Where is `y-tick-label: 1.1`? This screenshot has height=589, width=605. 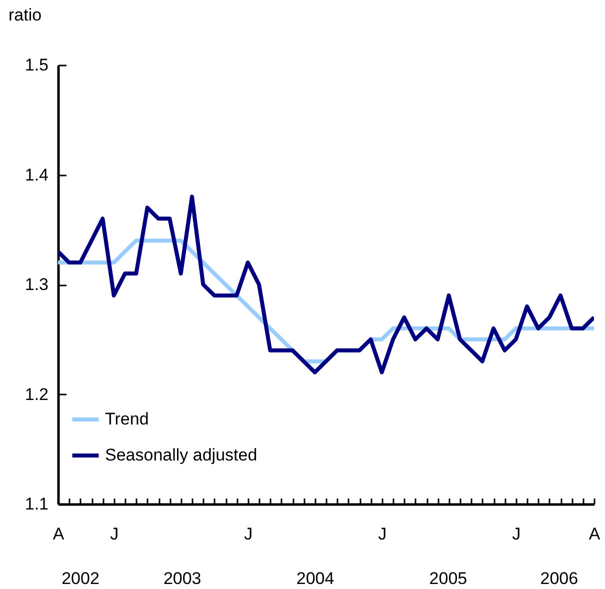
y-tick-label: 1.1 is located at coordinates (36, 504).